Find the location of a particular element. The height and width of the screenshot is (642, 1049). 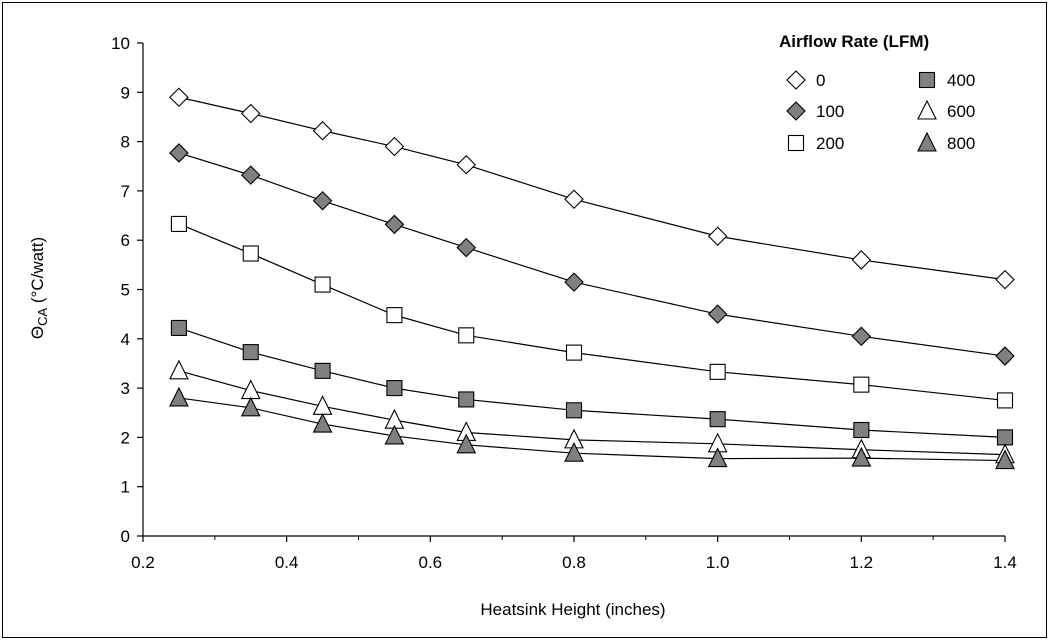

x-tick-label: 0.2 is located at coordinates (143, 562).